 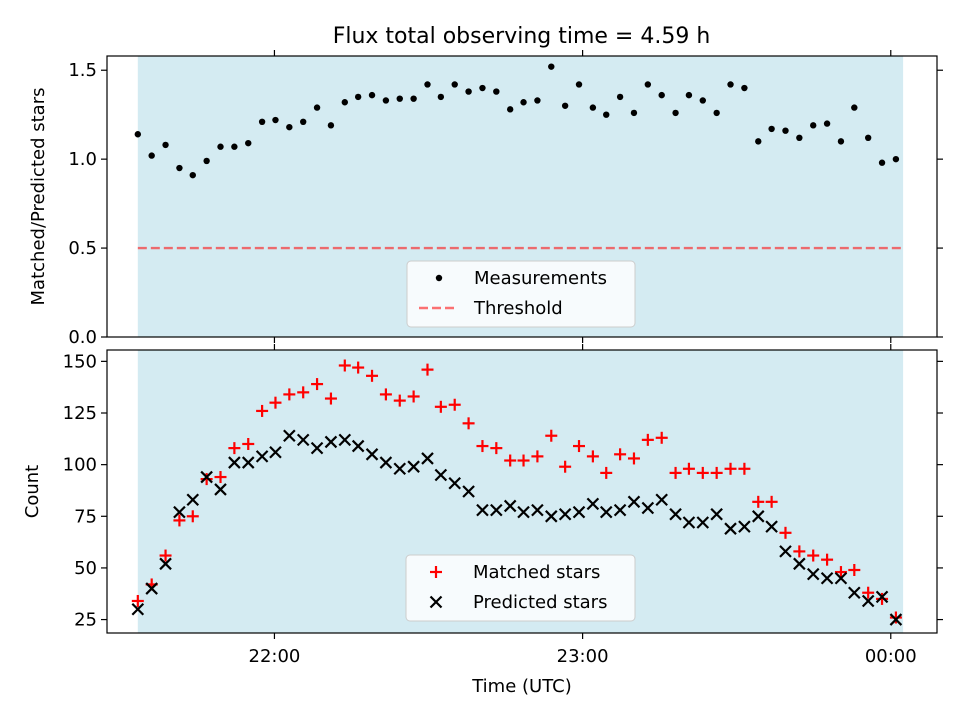 I want to click on count-legend: Matched stars Predicted stars, so click(x=520, y=588).